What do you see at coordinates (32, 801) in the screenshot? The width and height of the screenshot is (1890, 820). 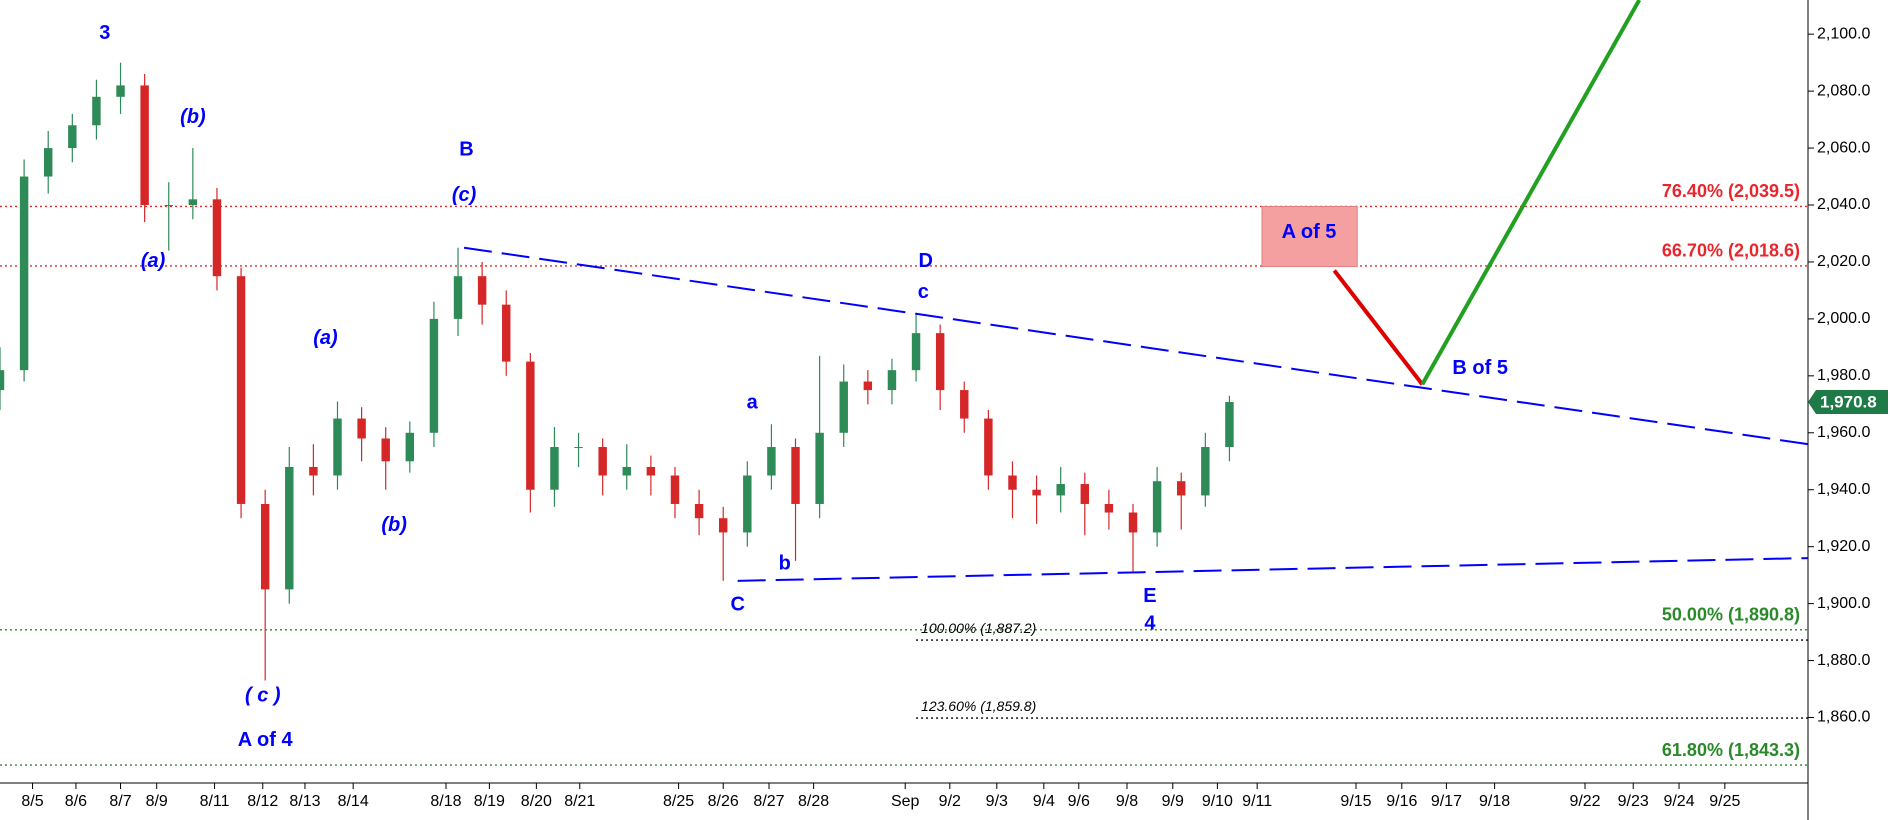 I see `x-tick-label: 8/5` at bounding box center [32, 801].